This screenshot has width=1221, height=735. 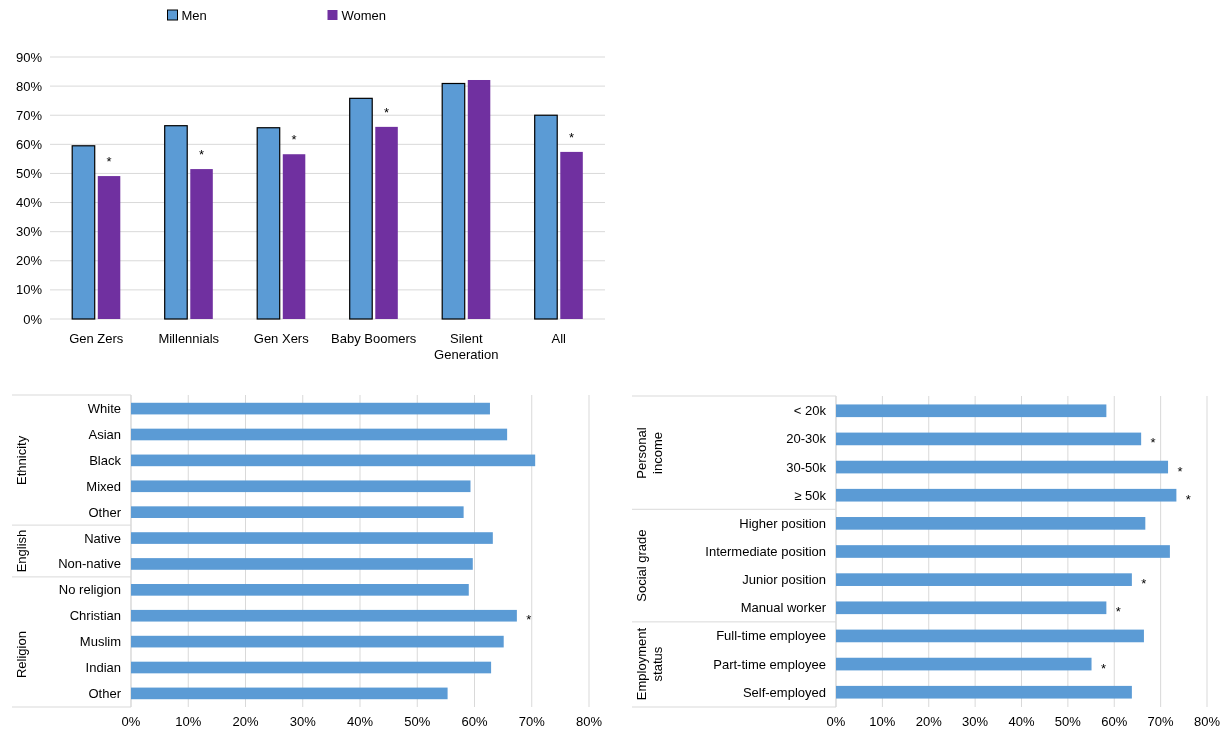 What do you see at coordinates (103, 486) in the screenshot?
I see `y-tick-label: Mixed` at bounding box center [103, 486].